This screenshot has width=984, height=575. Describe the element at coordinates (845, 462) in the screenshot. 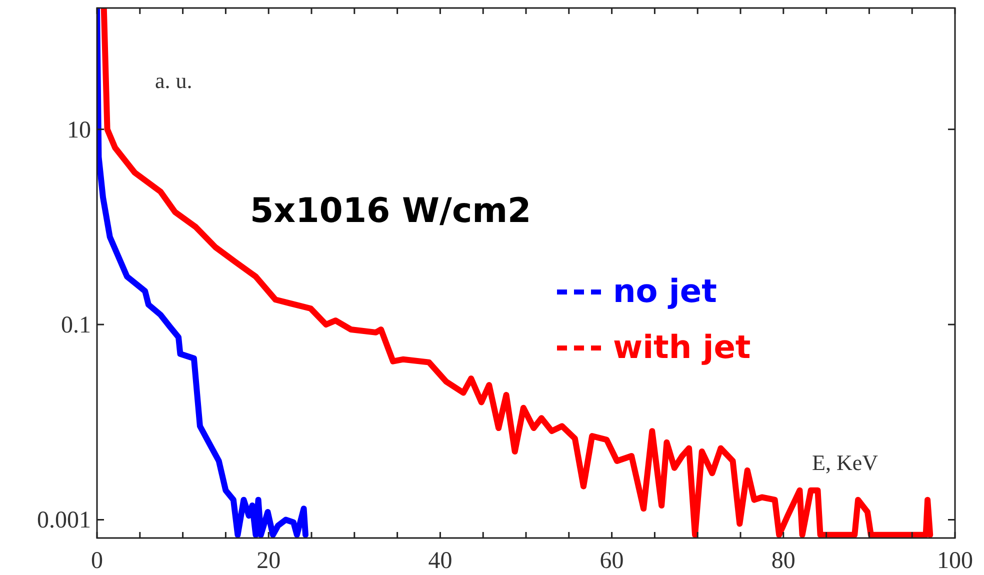

I see `x-axis-title: E, KeV` at that location.